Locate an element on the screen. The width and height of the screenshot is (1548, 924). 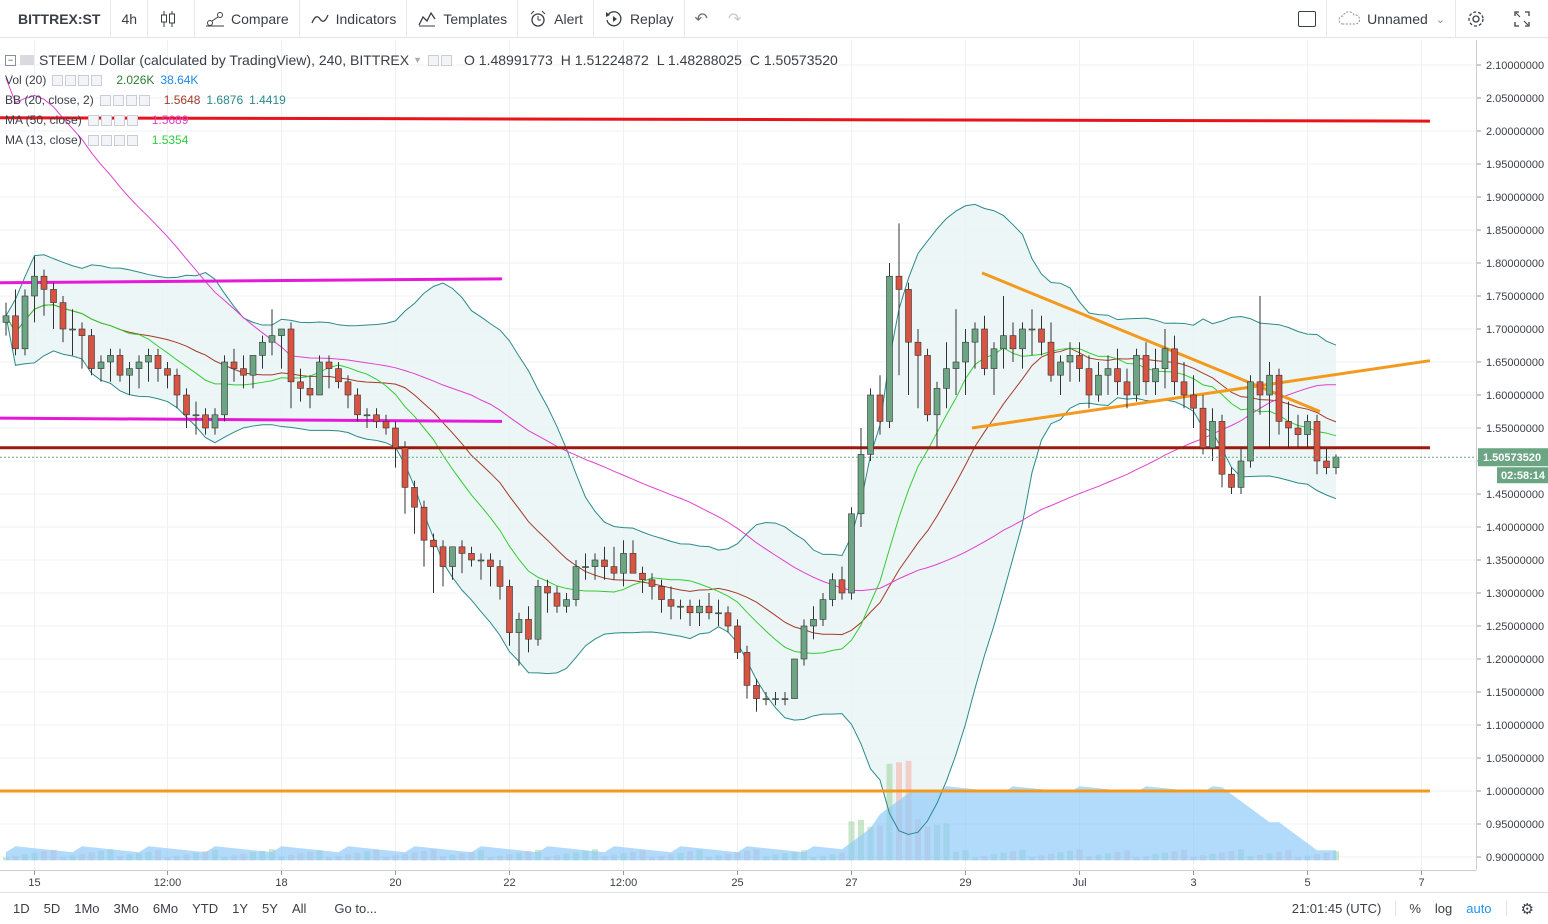
log-toggle: log is located at coordinates (1443, 908).